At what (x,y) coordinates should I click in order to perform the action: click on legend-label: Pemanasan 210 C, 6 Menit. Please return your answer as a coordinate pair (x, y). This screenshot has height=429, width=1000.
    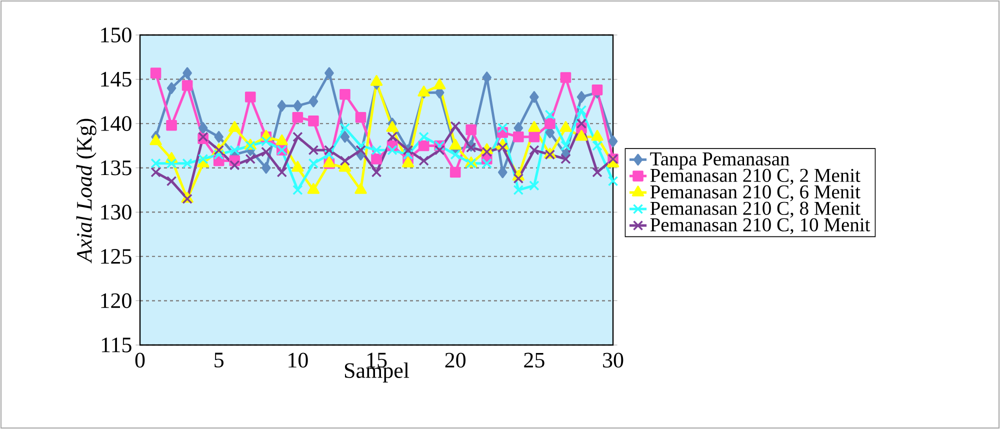
    Looking at the image, I should click on (755, 193).